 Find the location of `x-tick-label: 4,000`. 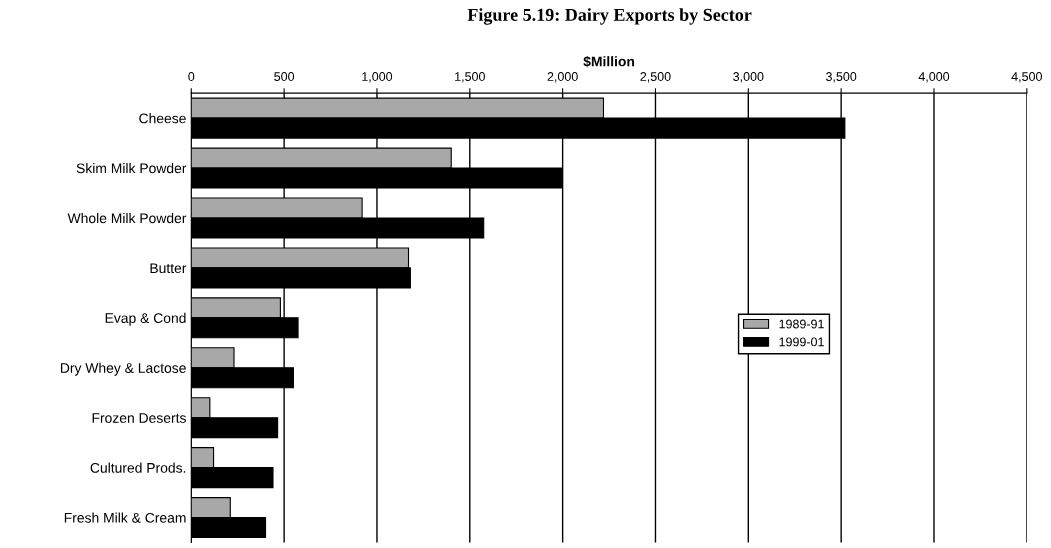

x-tick-label: 4,000 is located at coordinates (934, 77).